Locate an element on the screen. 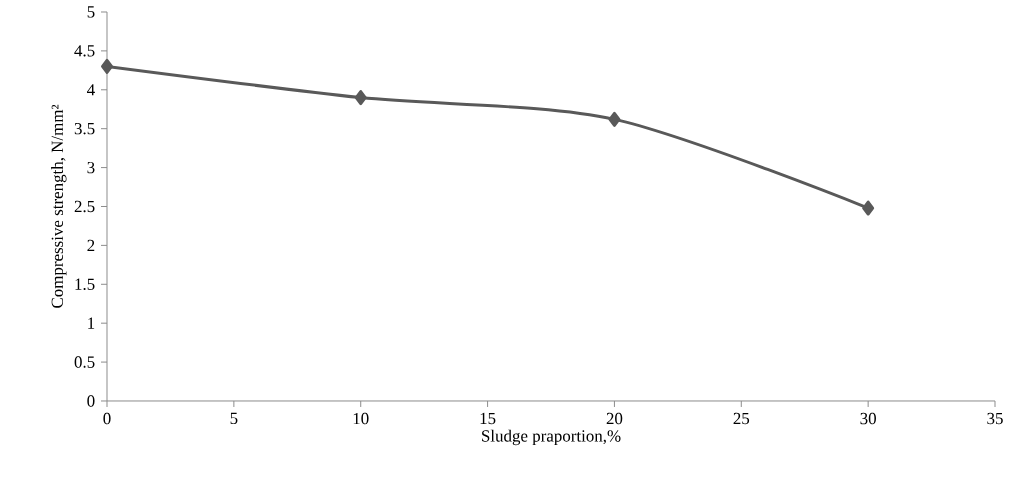 The width and height of the screenshot is (1014, 497). y-tick-label: 1.5 is located at coordinates (85, 284).